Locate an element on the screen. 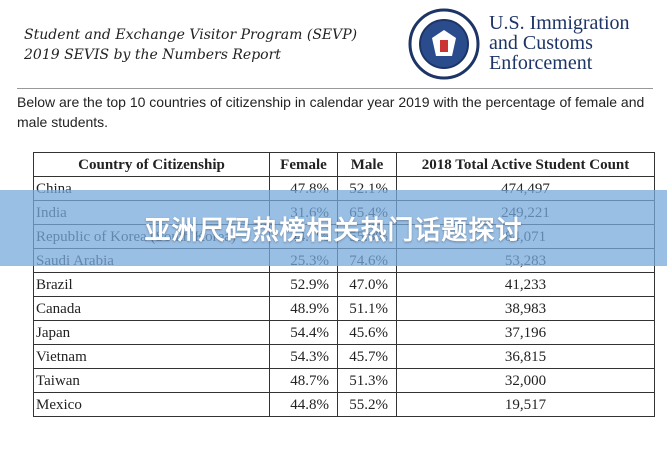 Image resolution: width=667 pixels, height=455 pixels. table-row: Canada 48.9% 51.1% 38,983 is located at coordinates (344, 308).